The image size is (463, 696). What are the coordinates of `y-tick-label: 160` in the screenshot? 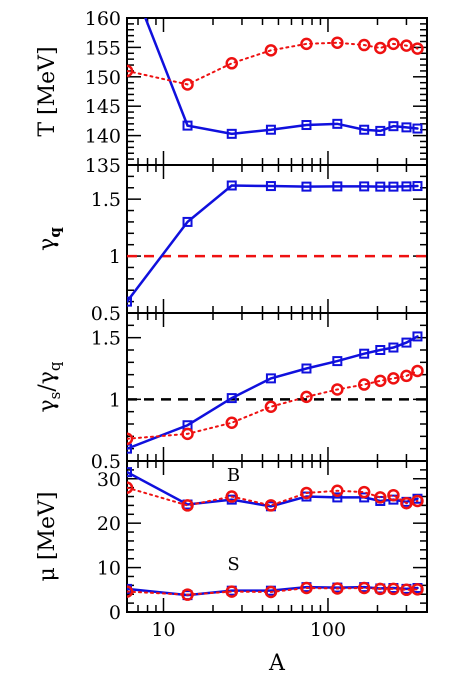 It's located at (103, 19).